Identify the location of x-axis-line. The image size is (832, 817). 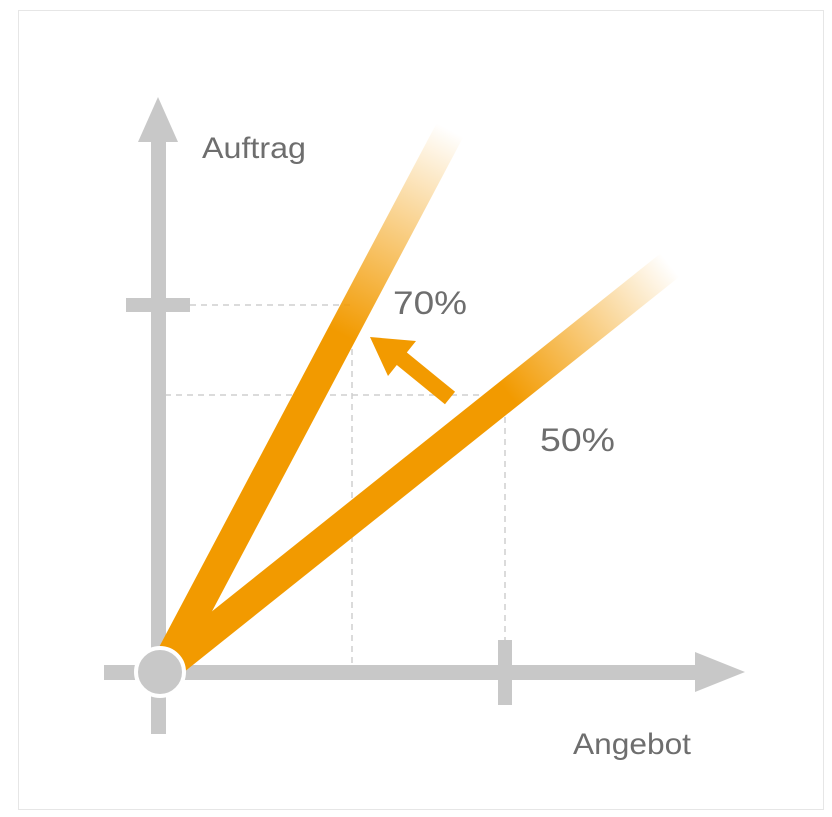
(432, 672).